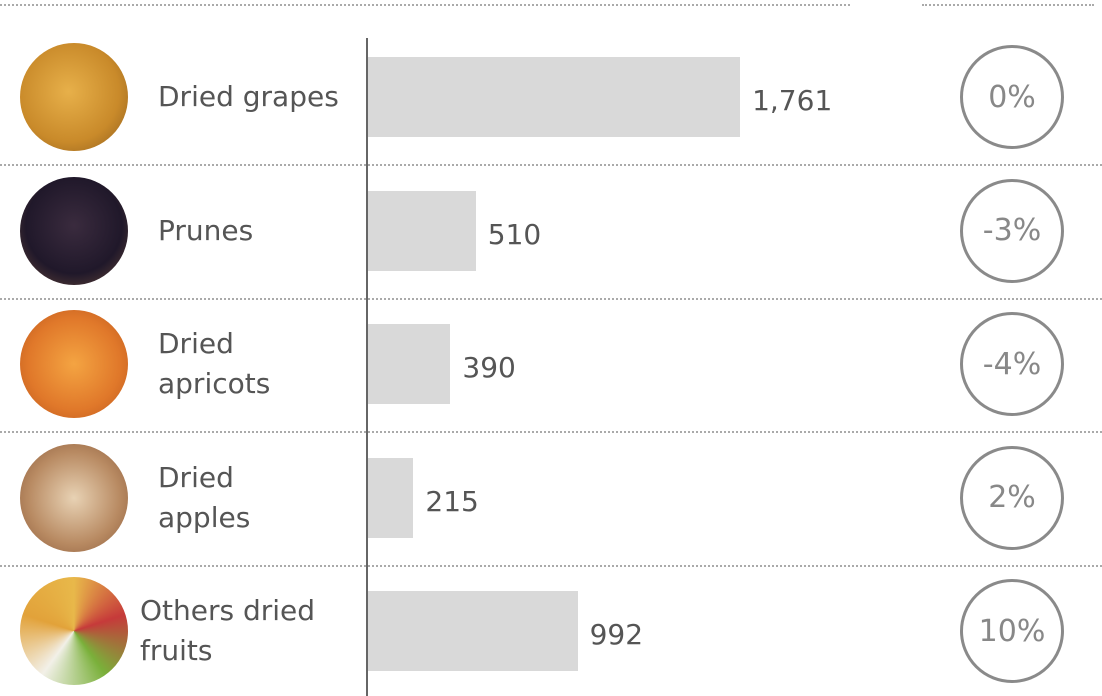  What do you see at coordinates (1012, 631) in the screenshot?
I see `change-badge: 10%` at bounding box center [1012, 631].